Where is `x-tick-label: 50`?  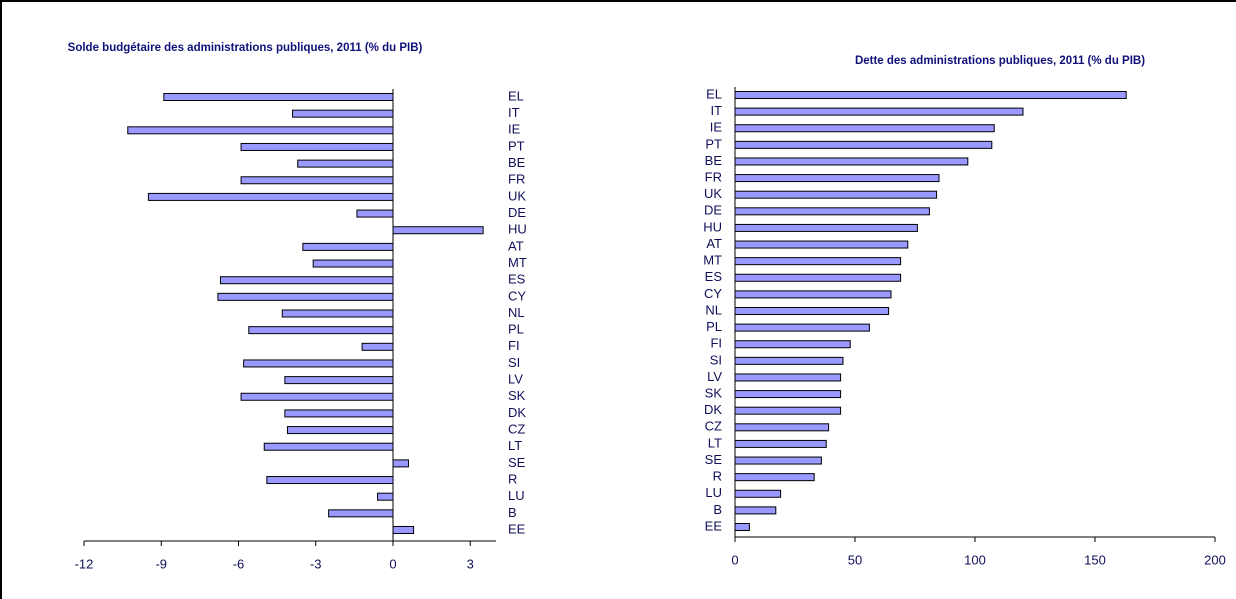 x-tick-label: 50 is located at coordinates (855, 559).